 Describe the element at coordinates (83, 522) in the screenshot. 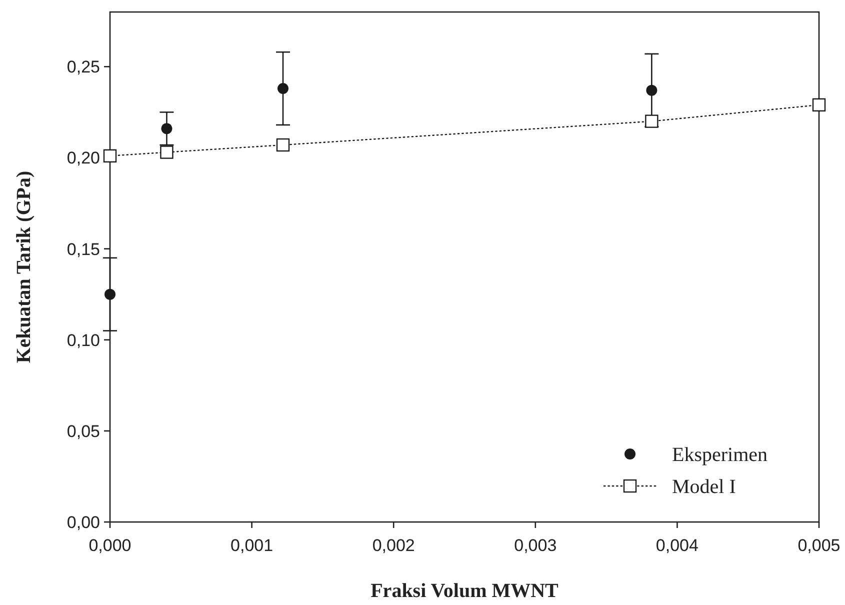

I see `y-tick-label: 0,00` at that location.